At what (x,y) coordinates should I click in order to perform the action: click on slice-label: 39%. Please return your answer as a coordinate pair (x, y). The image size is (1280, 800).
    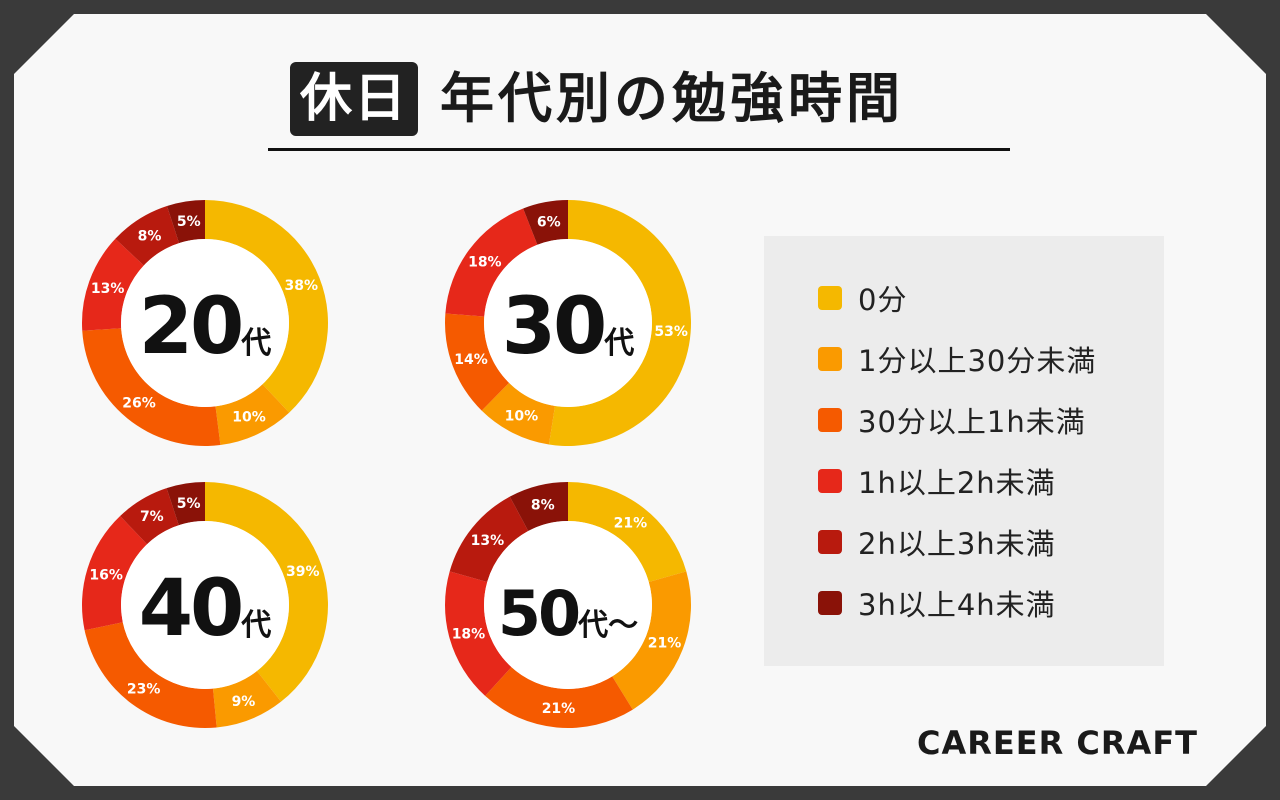
    Looking at the image, I should click on (303, 572).